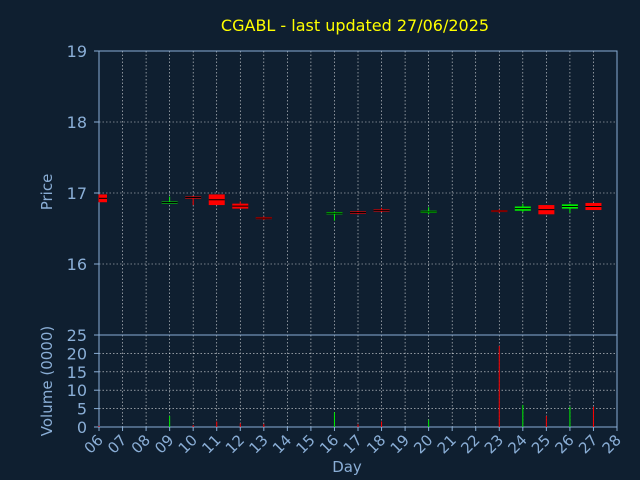 The image size is (640, 480). I want to click on x-tick-label: 23, so click(494, 444).